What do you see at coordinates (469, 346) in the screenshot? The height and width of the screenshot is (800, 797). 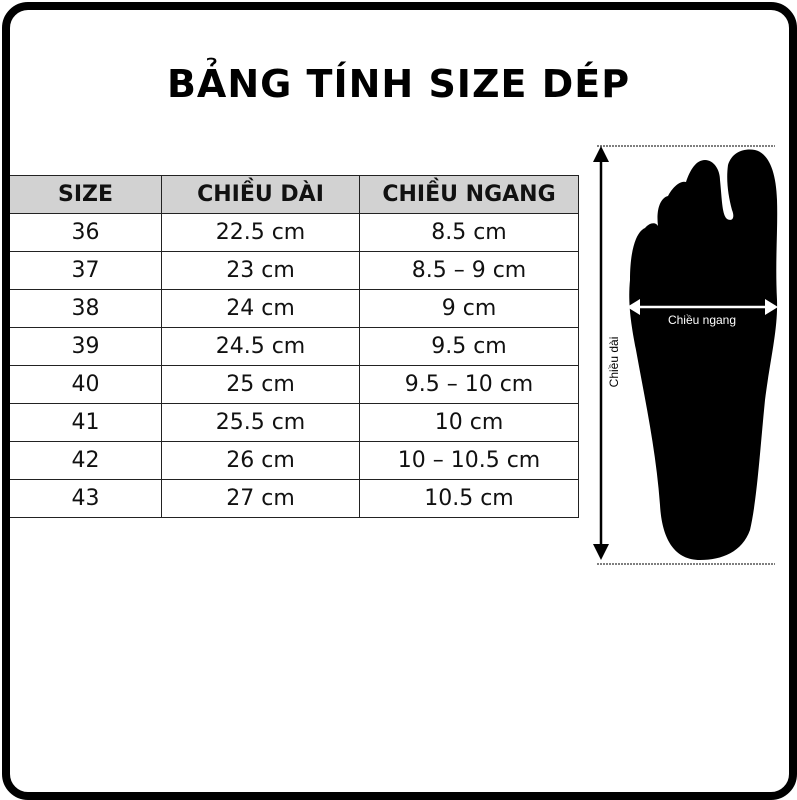 I see `cell-width: 9.5 cm` at bounding box center [469, 346].